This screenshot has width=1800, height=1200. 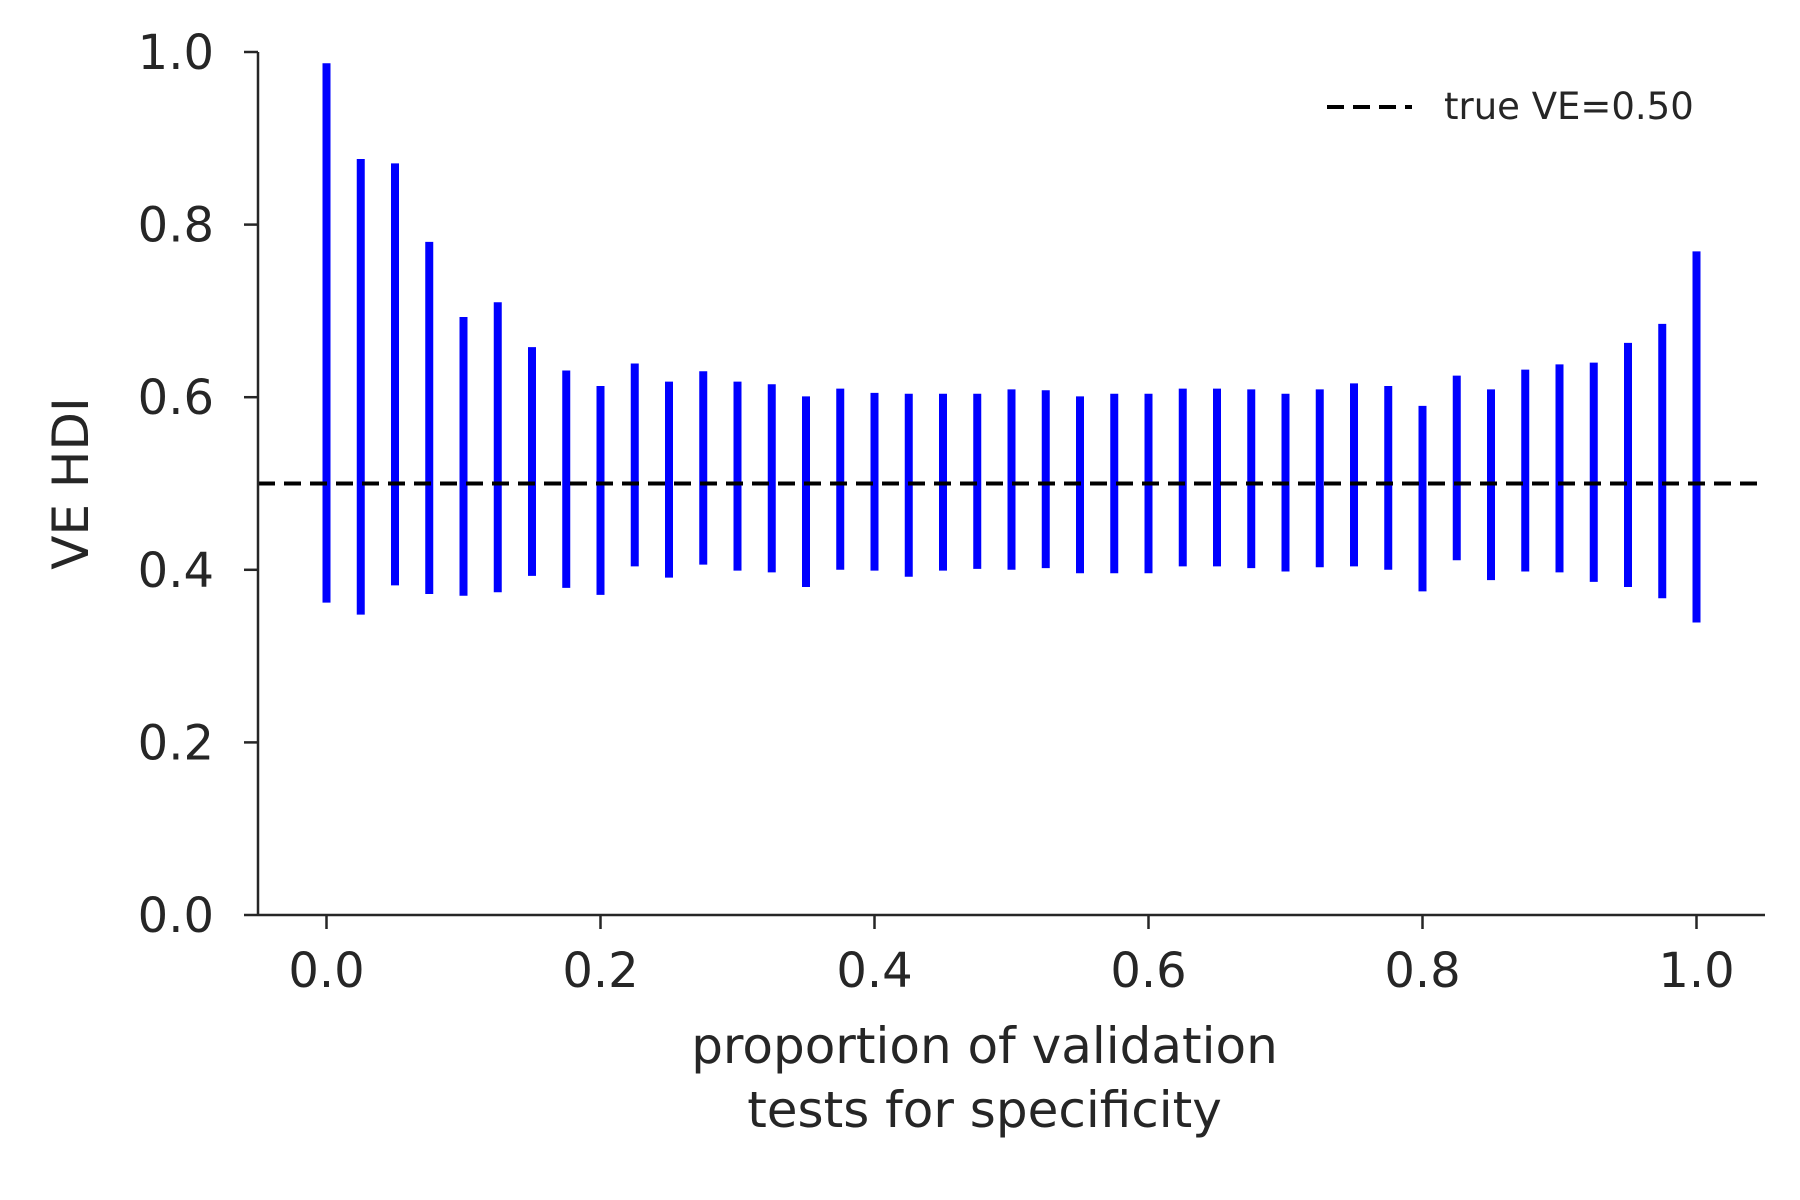 What do you see at coordinates (984, 1046) in the screenshot?
I see `x-axis-label-line-1: proportion of validation` at bounding box center [984, 1046].